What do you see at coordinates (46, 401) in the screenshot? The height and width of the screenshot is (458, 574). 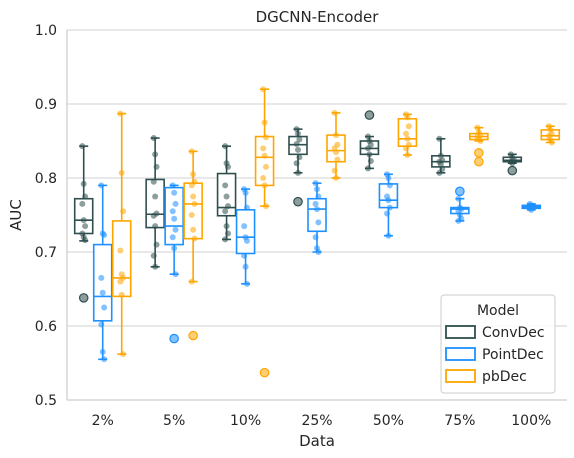 I see `y-tick-label: 0.5` at bounding box center [46, 401].